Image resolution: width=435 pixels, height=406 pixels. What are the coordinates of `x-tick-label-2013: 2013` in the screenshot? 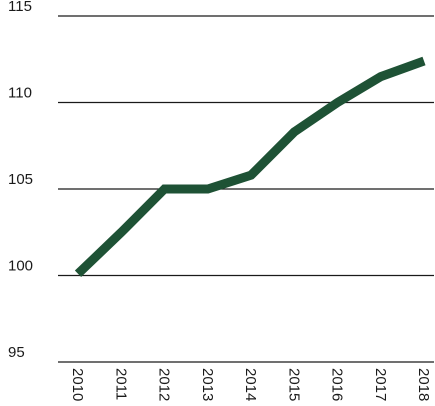 It's located at (207, 384).